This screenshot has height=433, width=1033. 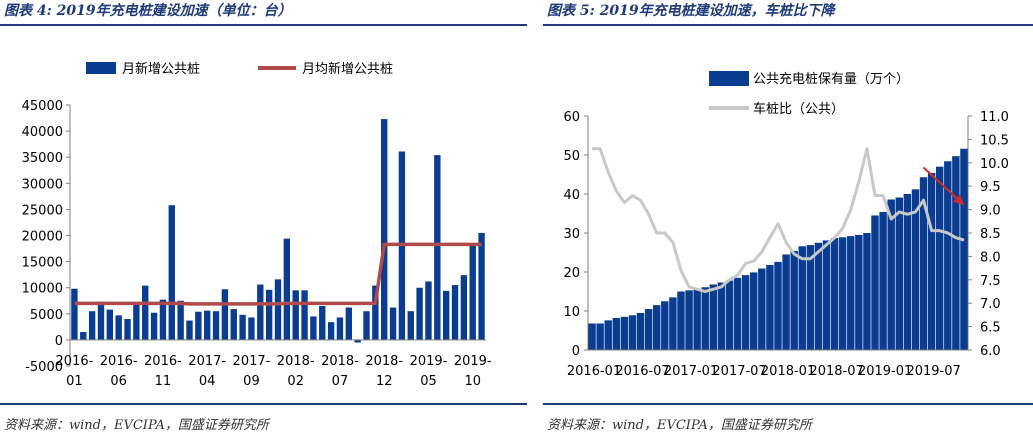 What do you see at coordinates (990, 281) in the screenshot?
I see `y2-tick-label: 7.5` at bounding box center [990, 281].